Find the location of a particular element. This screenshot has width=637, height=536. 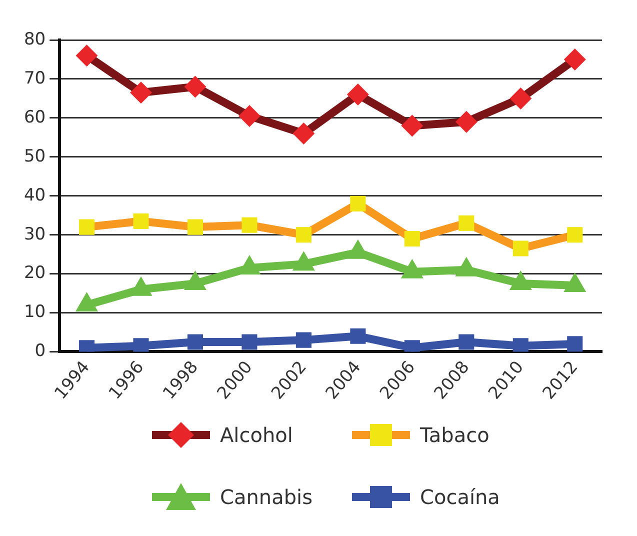

legend-label: Cocaína is located at coordinates (460, 497).